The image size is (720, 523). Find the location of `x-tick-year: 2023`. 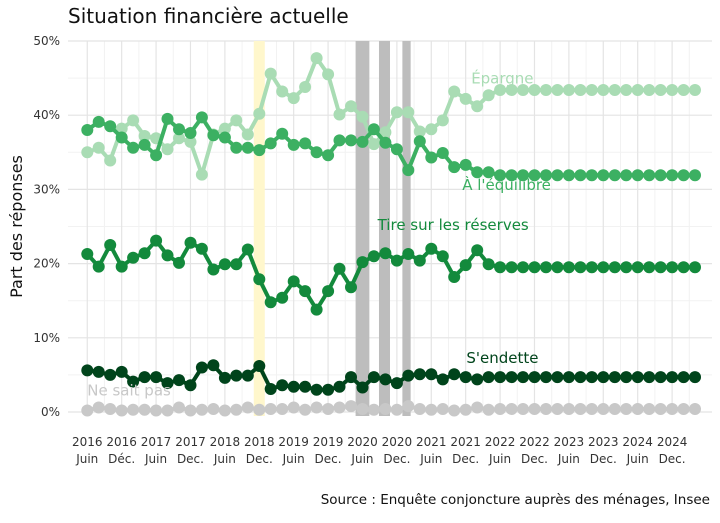

x-tick-year: 2023 is located at coordinates (569, 442).